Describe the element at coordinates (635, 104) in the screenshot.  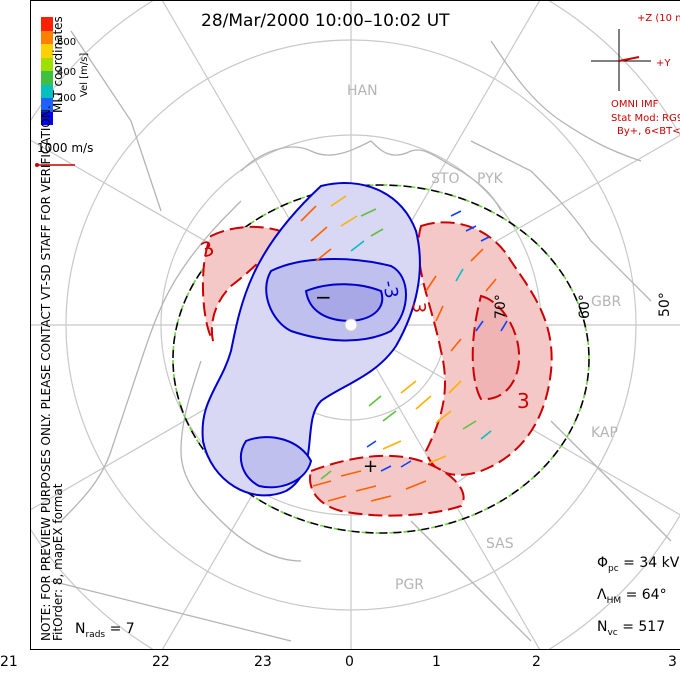
I see `imf-source: OMNI IMF` at that location.